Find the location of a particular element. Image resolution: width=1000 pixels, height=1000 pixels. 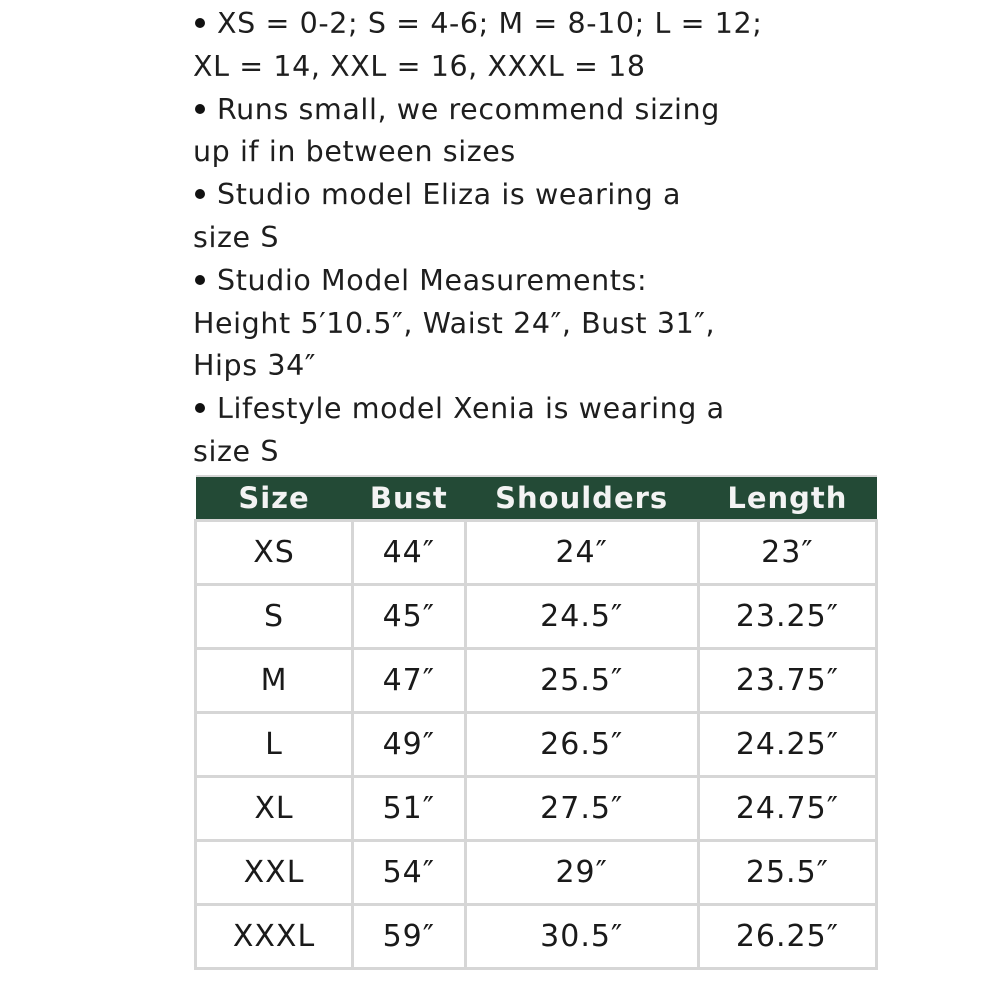

table-row: L 49″ 26.5″ 24.25″ is located at coordinates (536, 744).